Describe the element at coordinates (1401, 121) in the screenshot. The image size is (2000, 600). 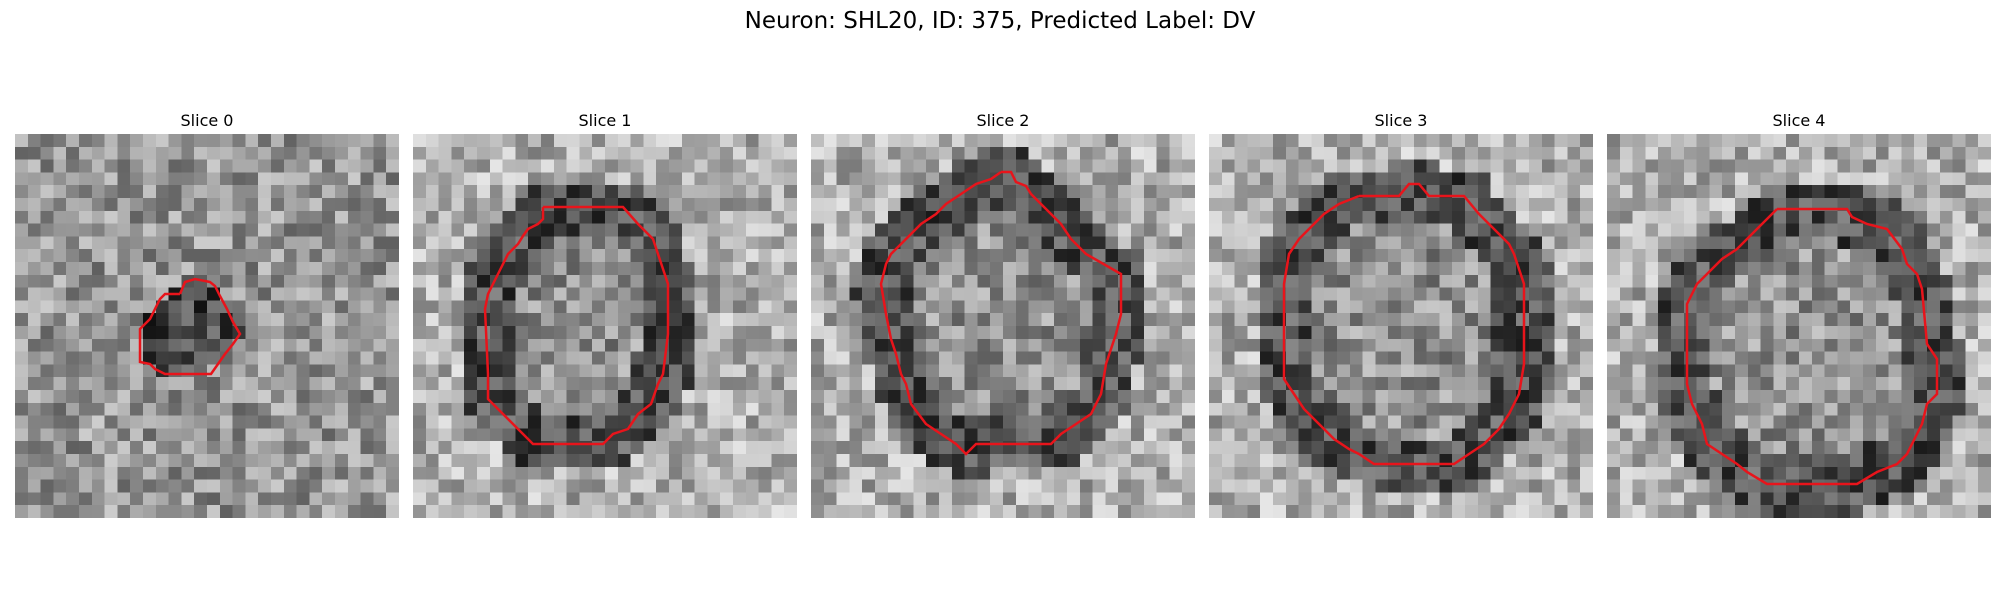
I see `slice-title-3: Slice 3` at that location.